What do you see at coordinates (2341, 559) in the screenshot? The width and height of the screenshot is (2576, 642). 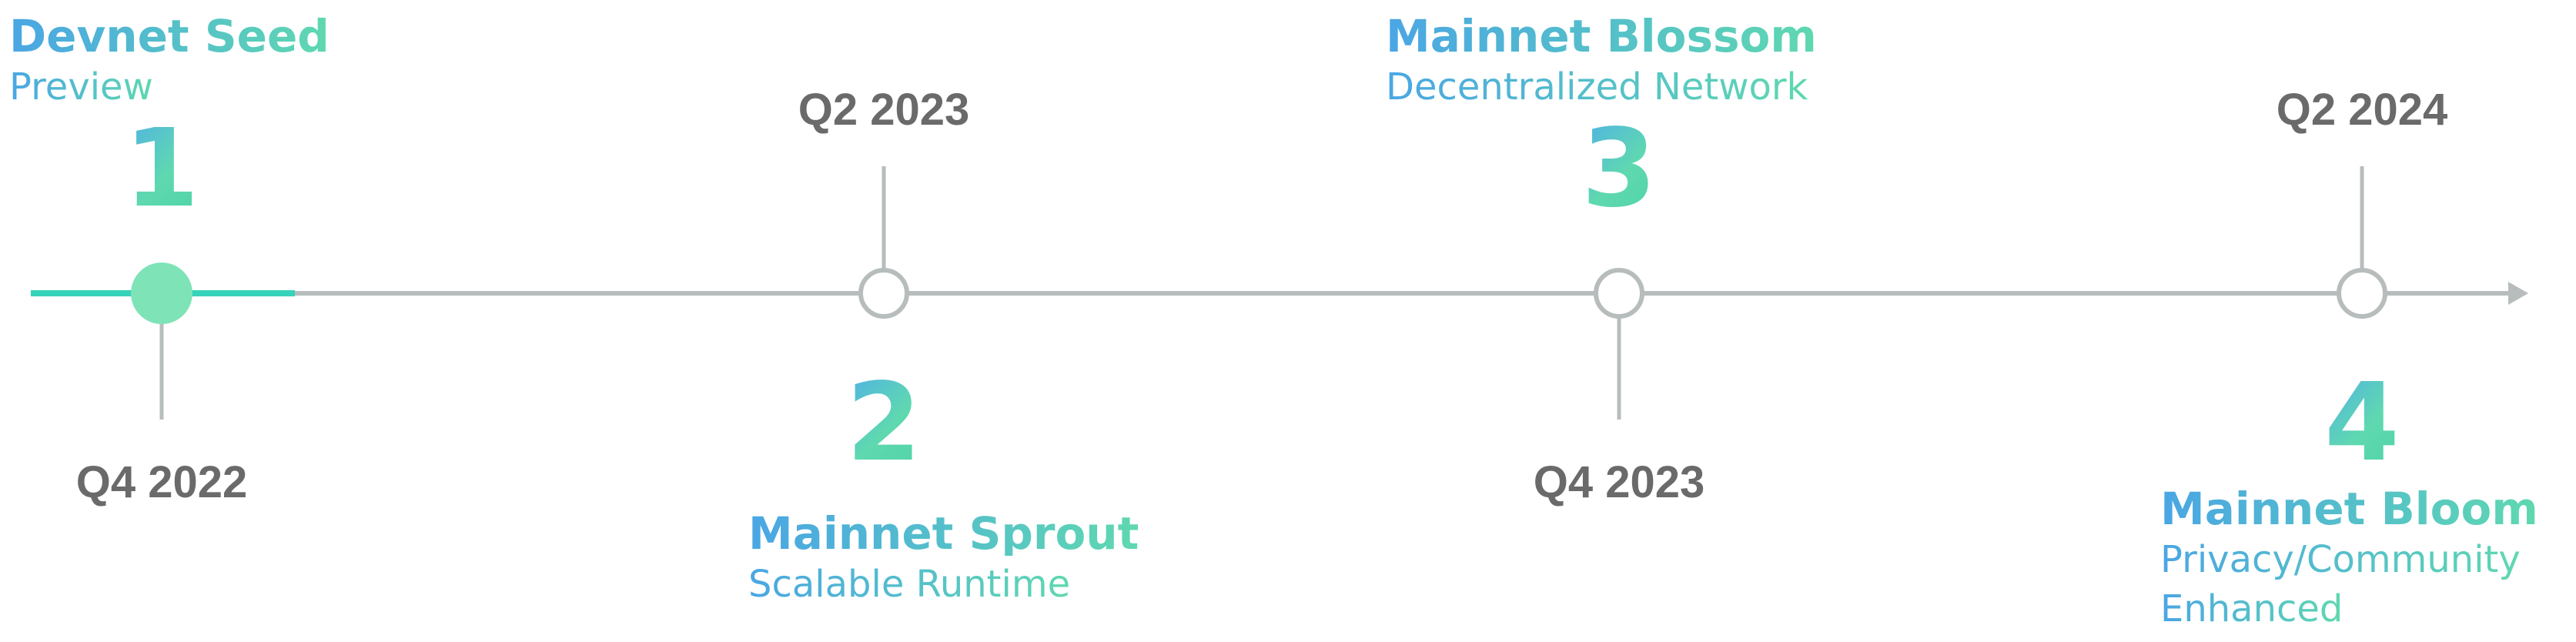 I see `milestone-4-subtitle: Privacy/Community` at bounding box center [2341, 559].